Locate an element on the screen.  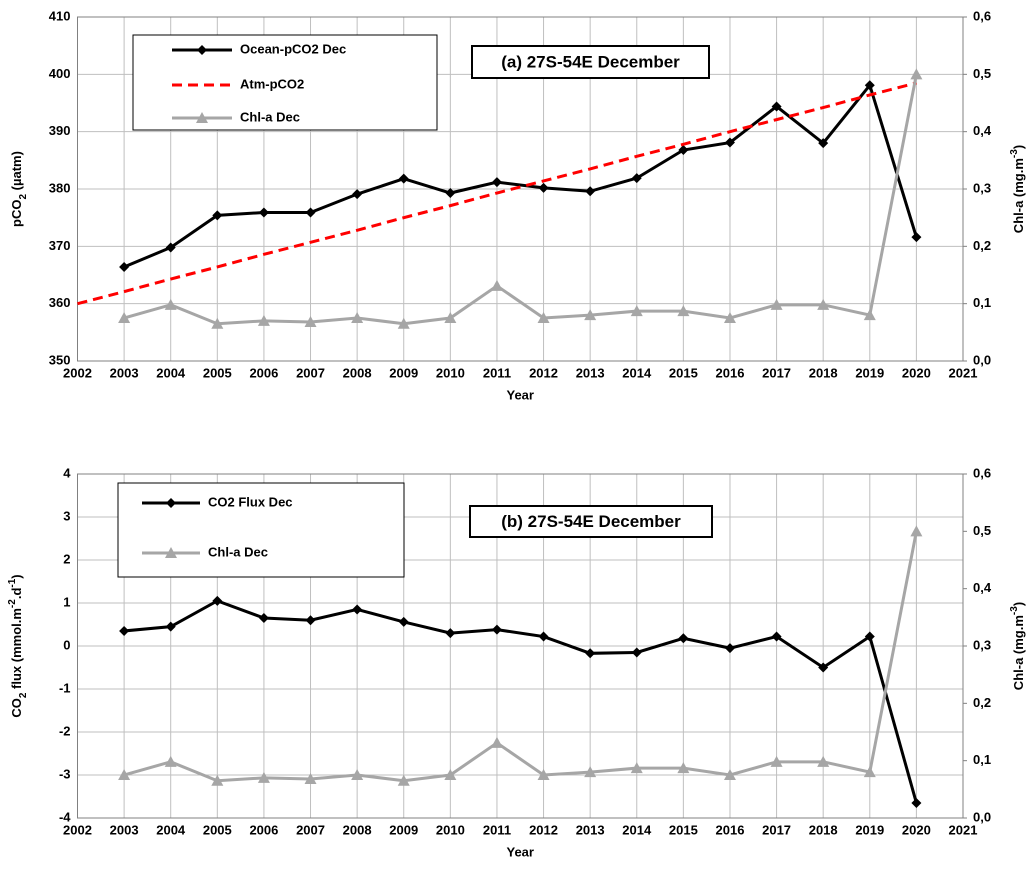
y-tick-label: -4 is located at coordinates (65, 816).